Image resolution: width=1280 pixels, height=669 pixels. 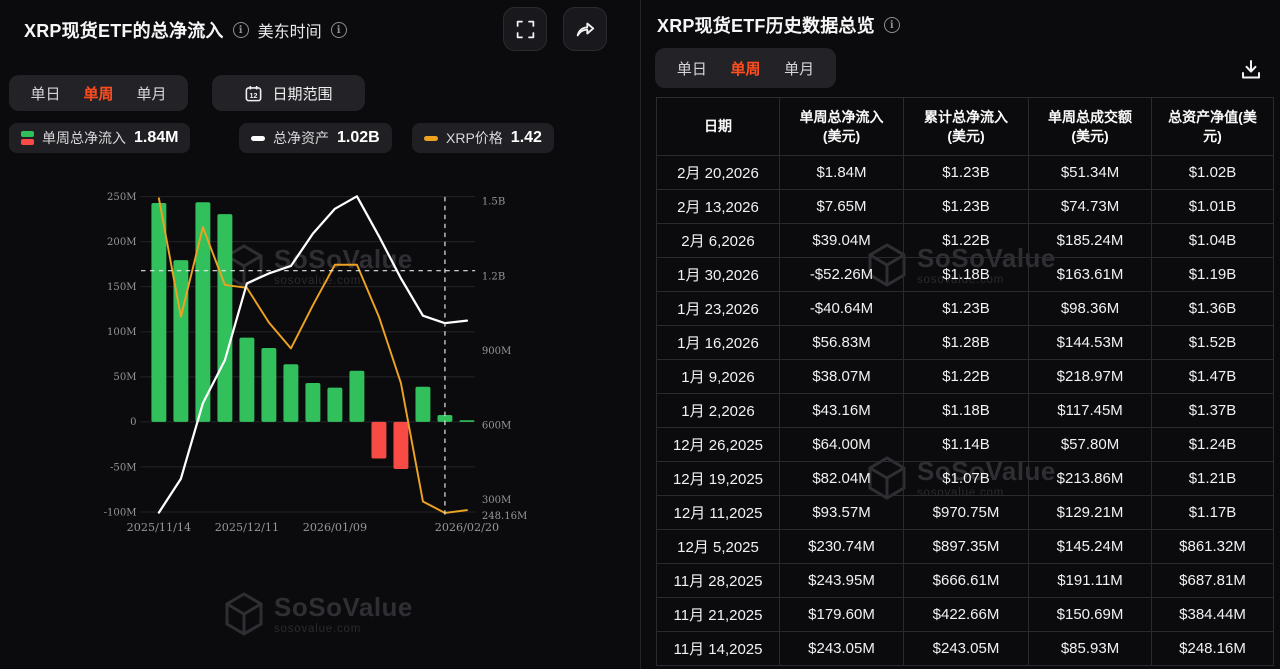 What do you see at coordinates (841, 580) in the screenshot?
I see `weekly-inflow-cell: $243.95M` at bounding box center [841, 580].